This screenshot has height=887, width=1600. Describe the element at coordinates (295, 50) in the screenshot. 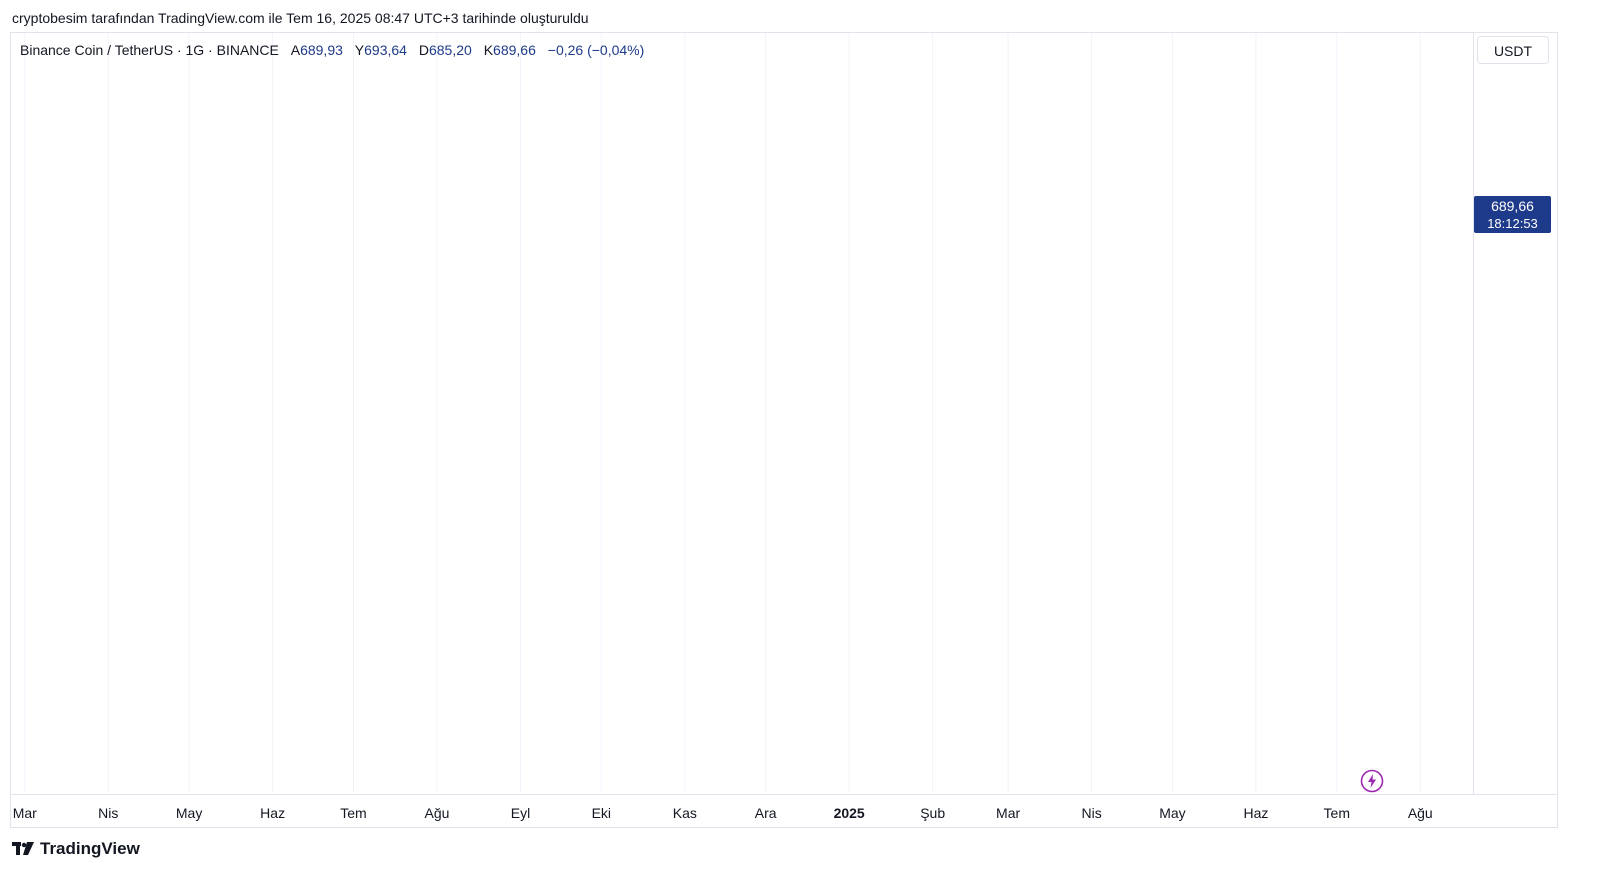

I see `open-label: A` at that location.